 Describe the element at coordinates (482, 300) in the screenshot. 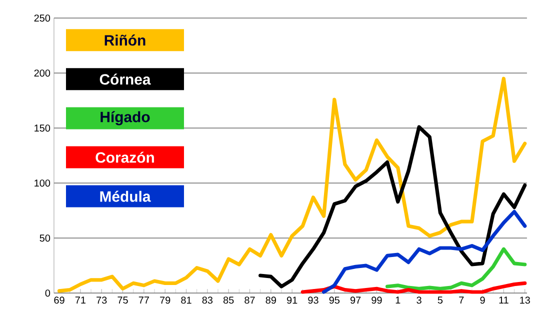

I see `x-tick-label: 9` at that location.